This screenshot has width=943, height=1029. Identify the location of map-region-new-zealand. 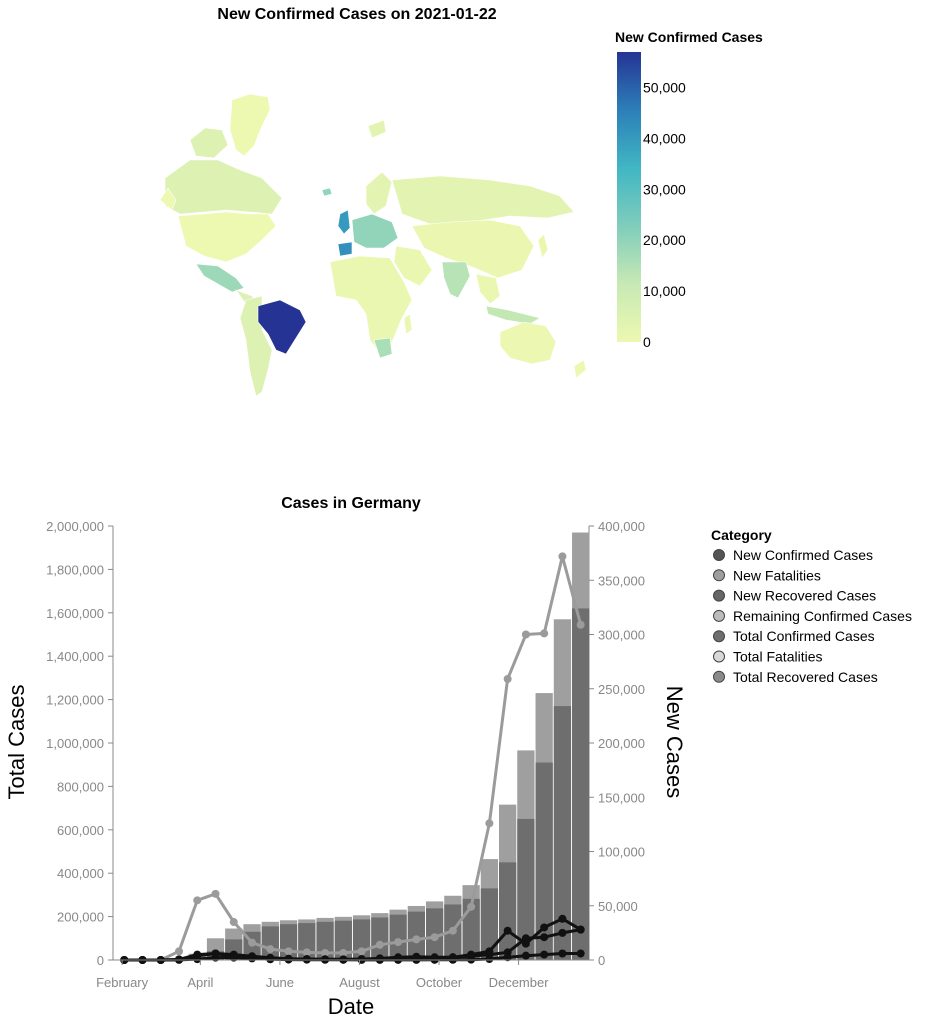
(580, 369).